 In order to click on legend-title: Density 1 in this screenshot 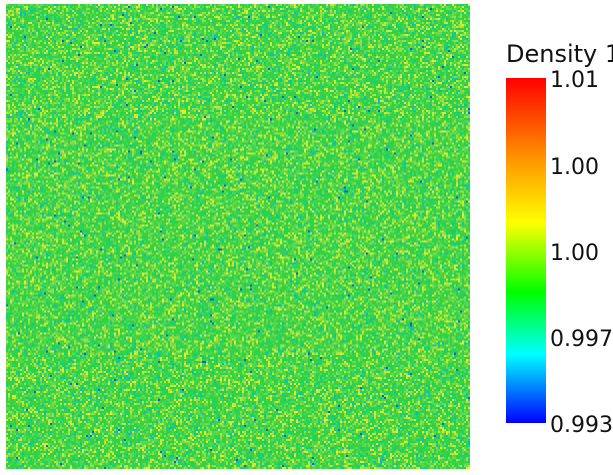, I will do `click(559, 54)`.